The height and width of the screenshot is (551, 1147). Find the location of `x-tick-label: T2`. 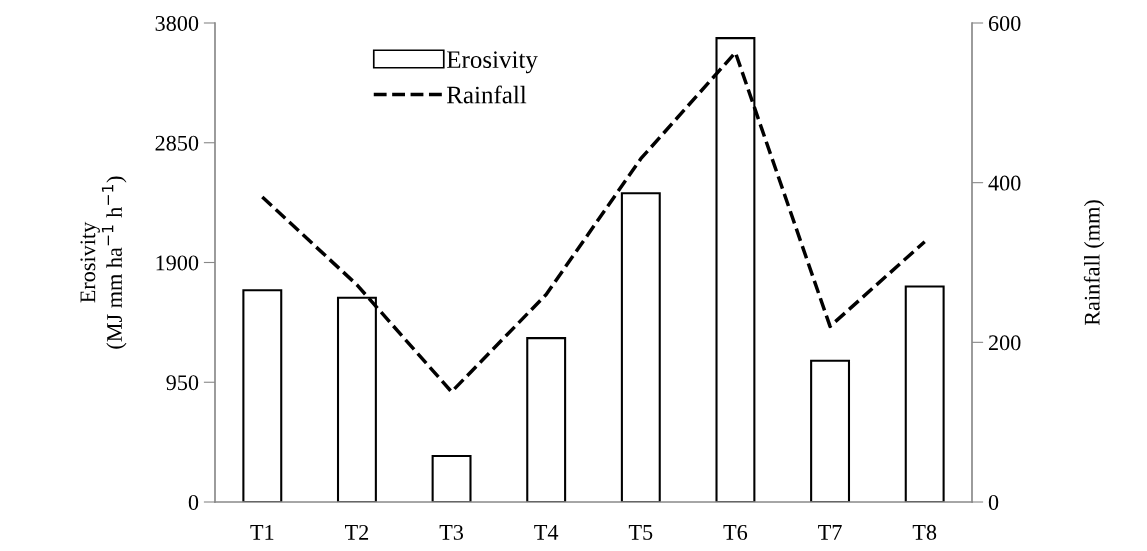

x-tick-label: T2 is located at coordinates (357, 532).